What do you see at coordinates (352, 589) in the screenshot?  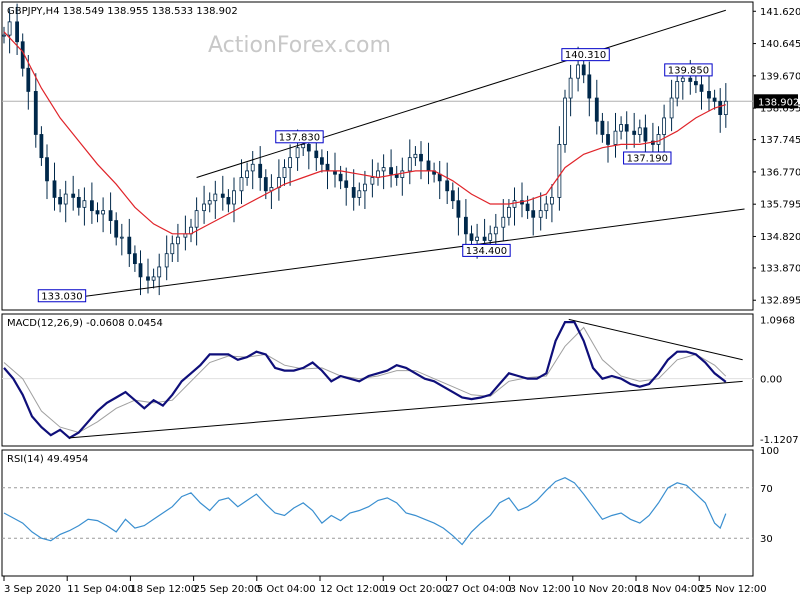 I see `x-axis-label: 12 Oct 12:00` at bounding box center [352, 589].